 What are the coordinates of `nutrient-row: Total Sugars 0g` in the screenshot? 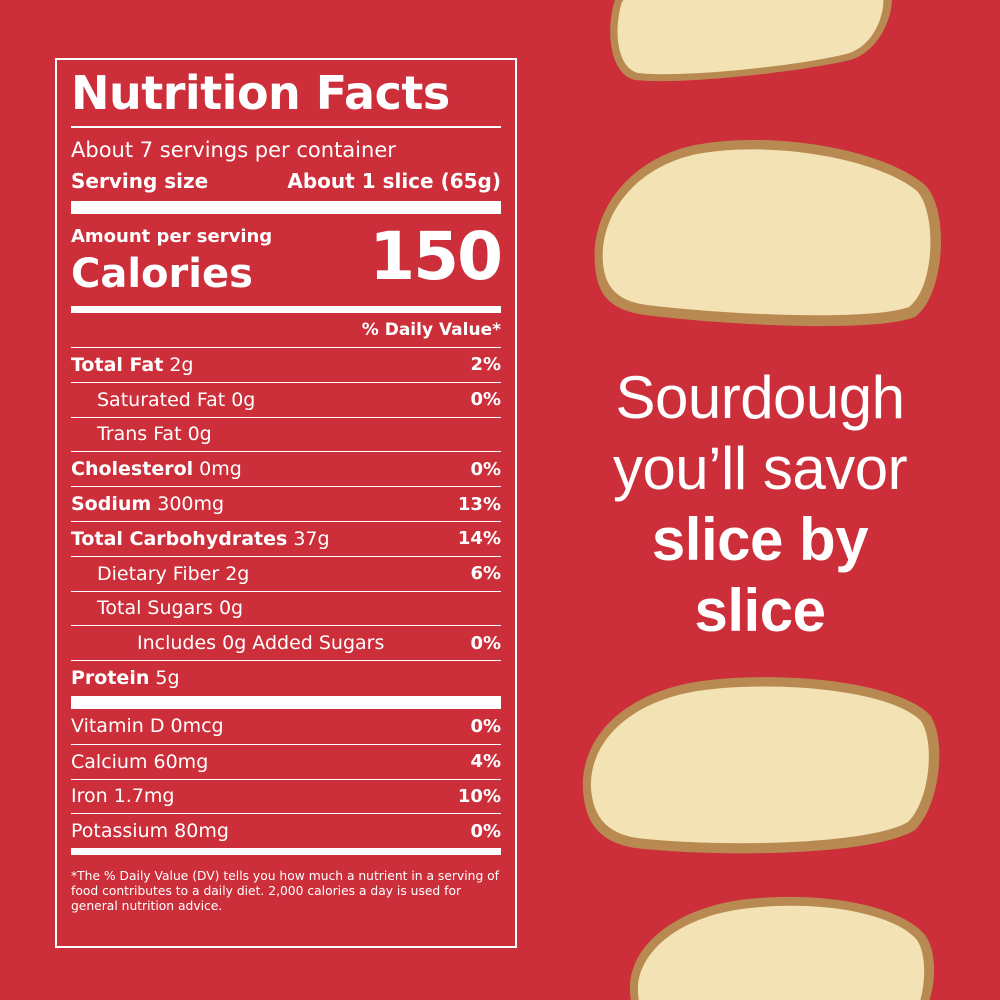 It's located at (286, 608).